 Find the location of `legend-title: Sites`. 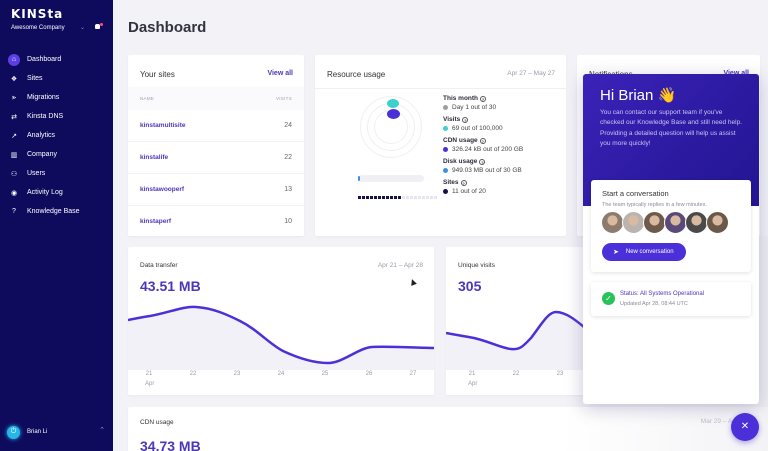

legend-title: Sites is located at coordinates (451, 182).